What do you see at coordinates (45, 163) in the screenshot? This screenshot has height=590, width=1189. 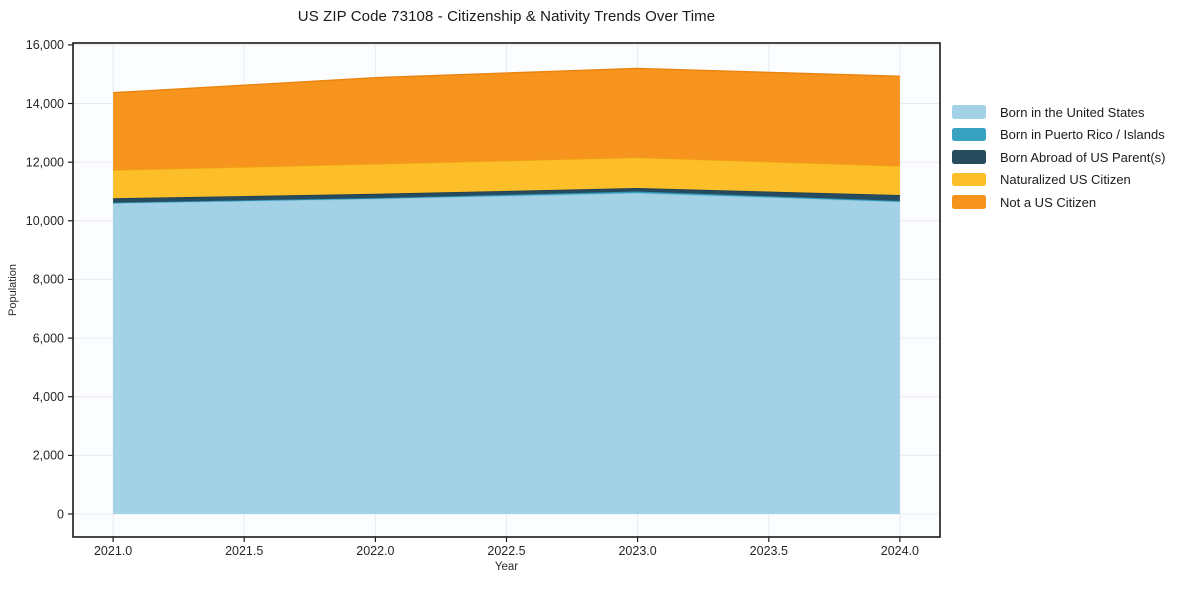 I see `y-tick-label: 12,000` at bounding box center [45, 163].